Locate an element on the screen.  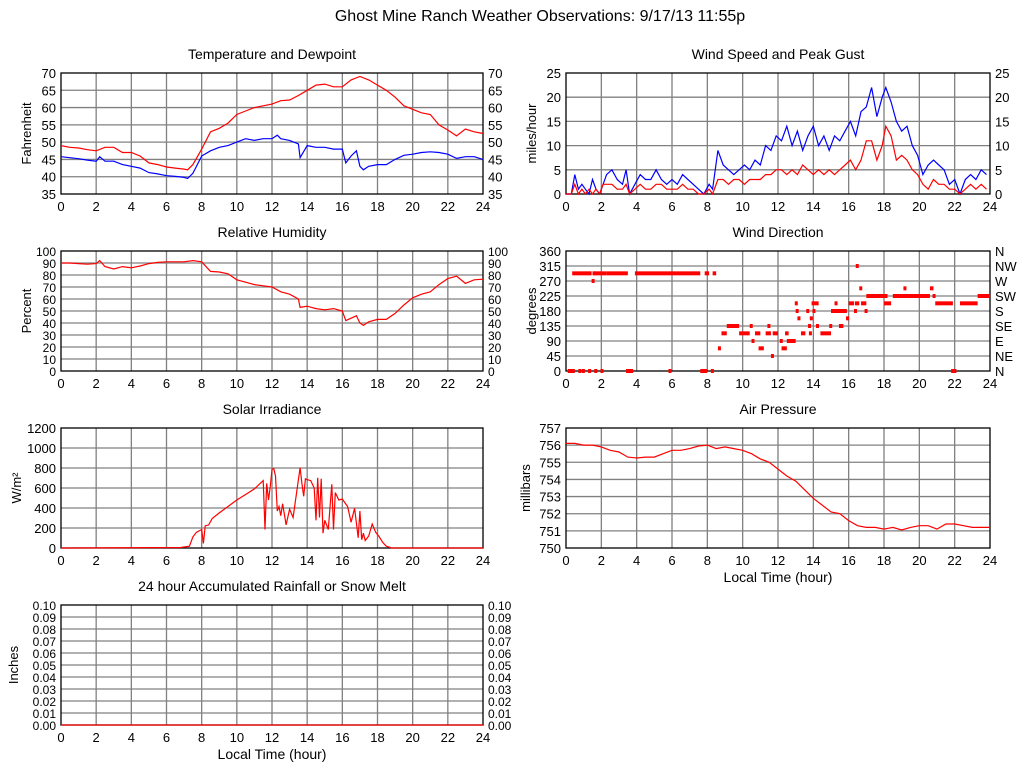
right-tick-label: 0.04 is located at coordinates (500, 678).